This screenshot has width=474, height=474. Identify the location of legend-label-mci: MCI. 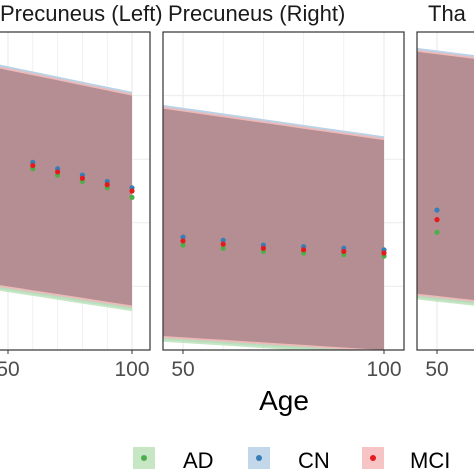
(430, 460).